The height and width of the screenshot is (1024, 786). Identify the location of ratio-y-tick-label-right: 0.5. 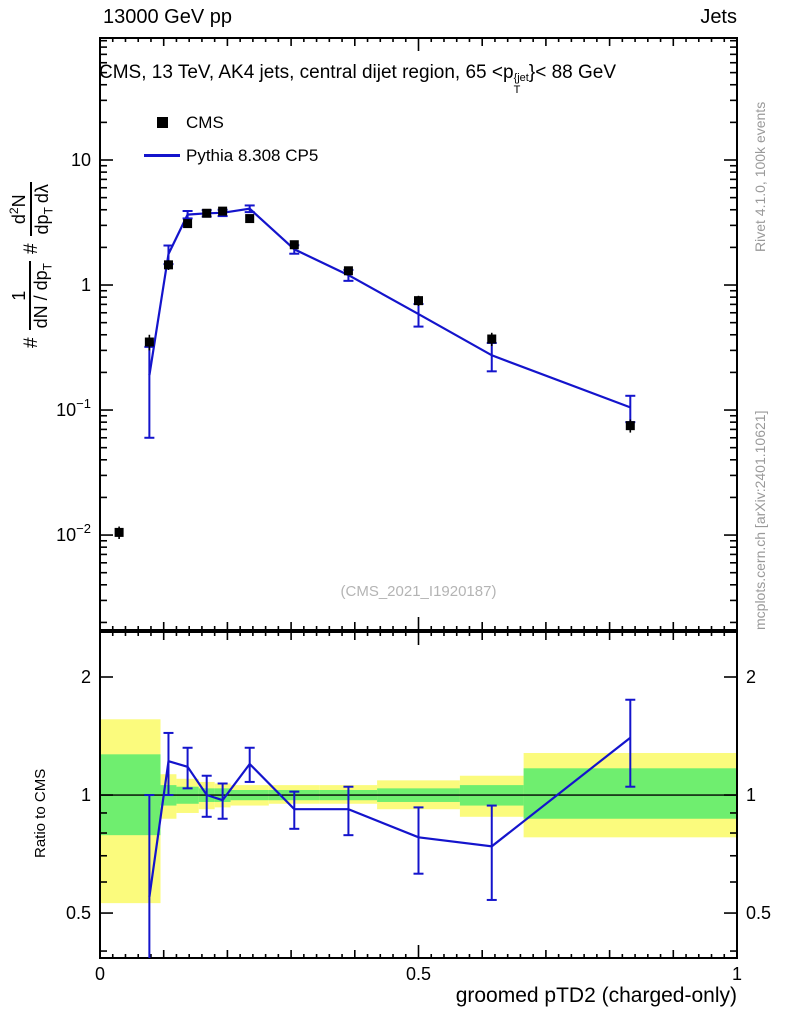
(758, 913).